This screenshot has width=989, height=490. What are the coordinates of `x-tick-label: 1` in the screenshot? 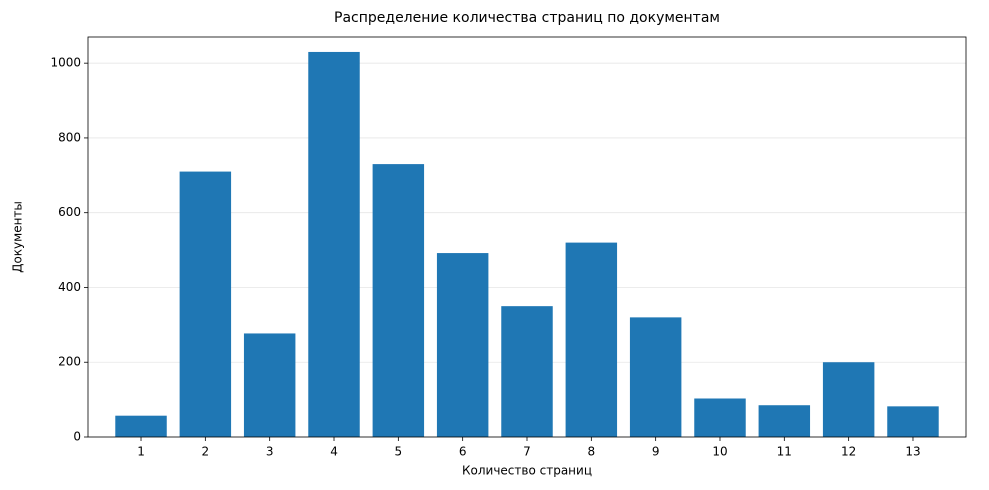 It's located at (141, 452).